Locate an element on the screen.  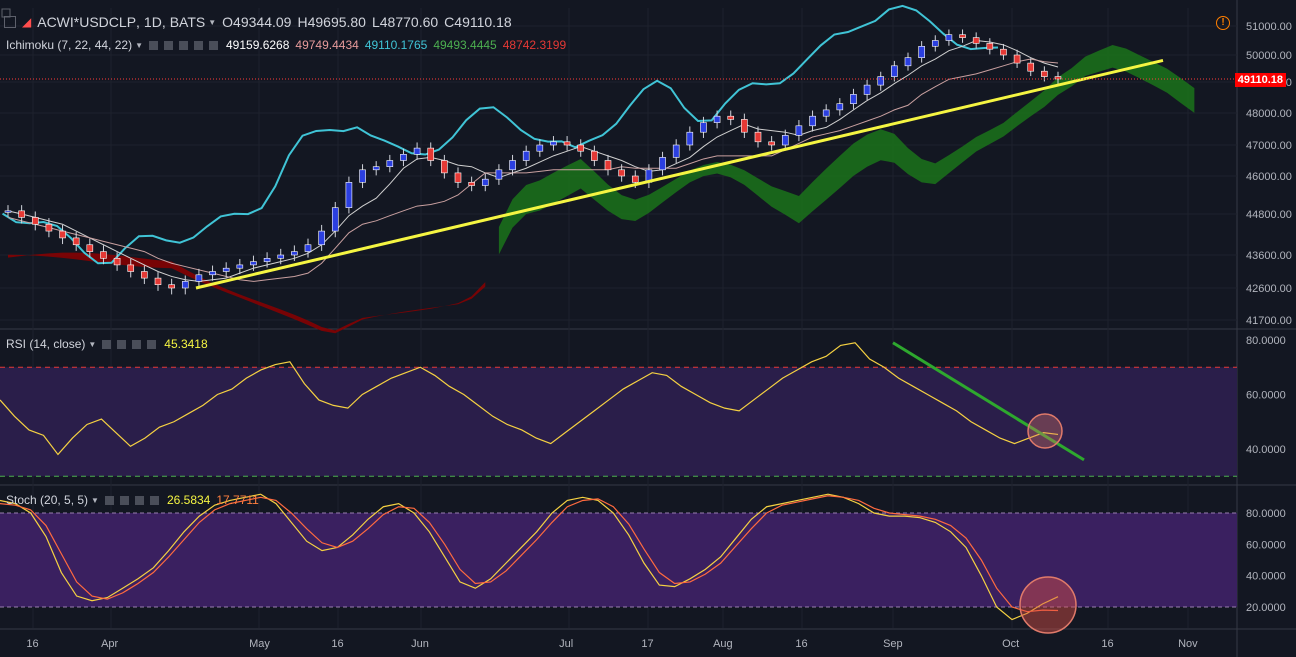
rsi-tick-label: 80.0000 is located at coordinates (1266, 341).